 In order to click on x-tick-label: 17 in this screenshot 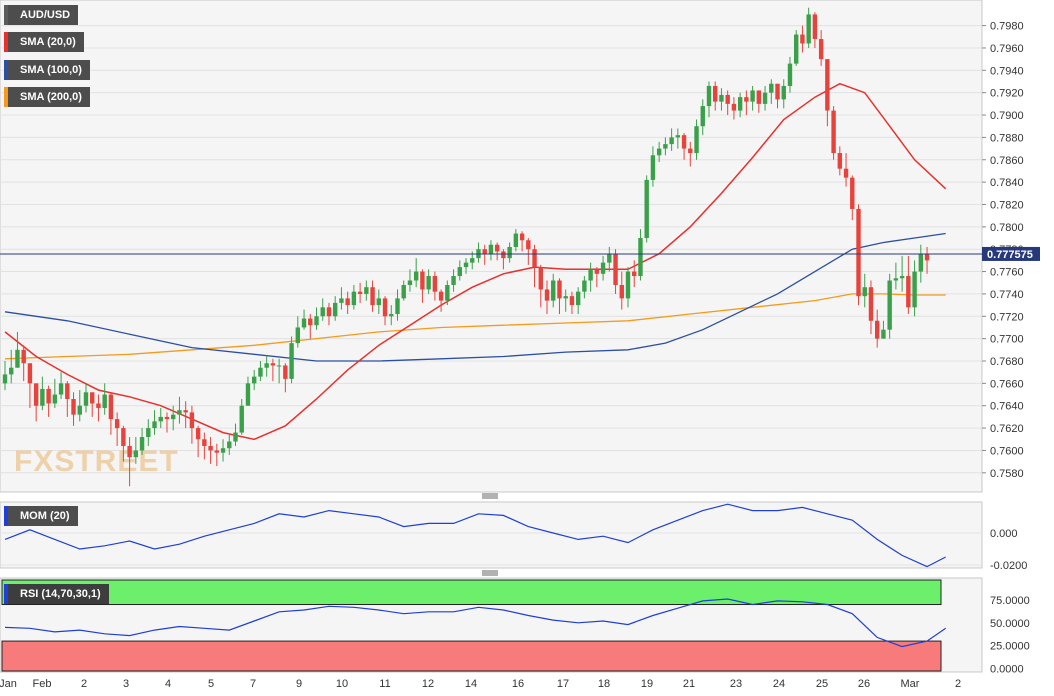, I will do `click(563, 684)`.